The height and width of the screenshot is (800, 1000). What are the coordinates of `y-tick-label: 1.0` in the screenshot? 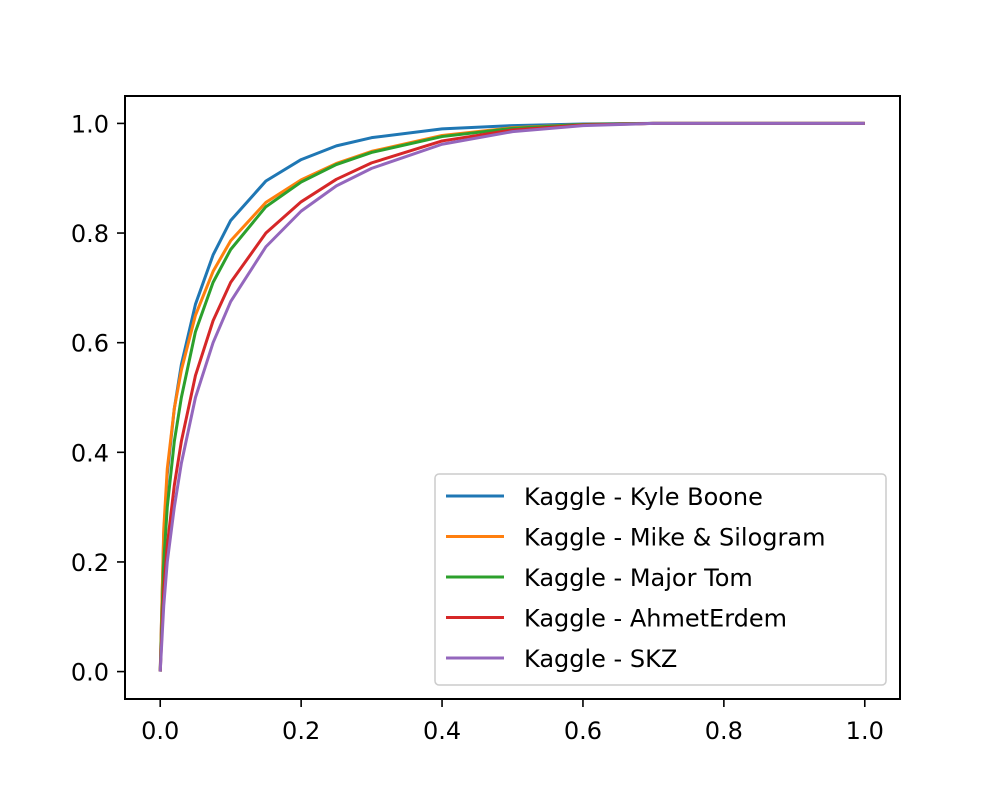 It's located at (90, 124).